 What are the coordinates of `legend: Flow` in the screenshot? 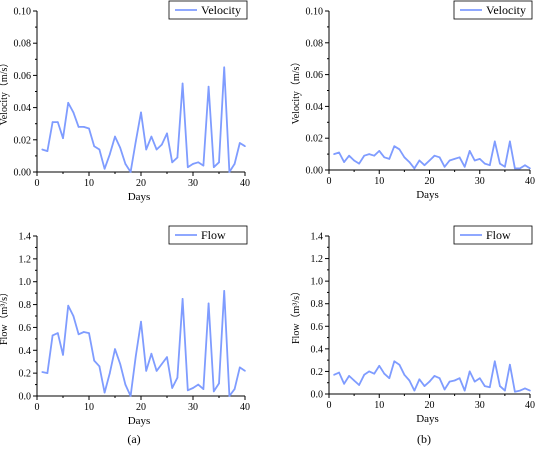 It's located at (208, 235).